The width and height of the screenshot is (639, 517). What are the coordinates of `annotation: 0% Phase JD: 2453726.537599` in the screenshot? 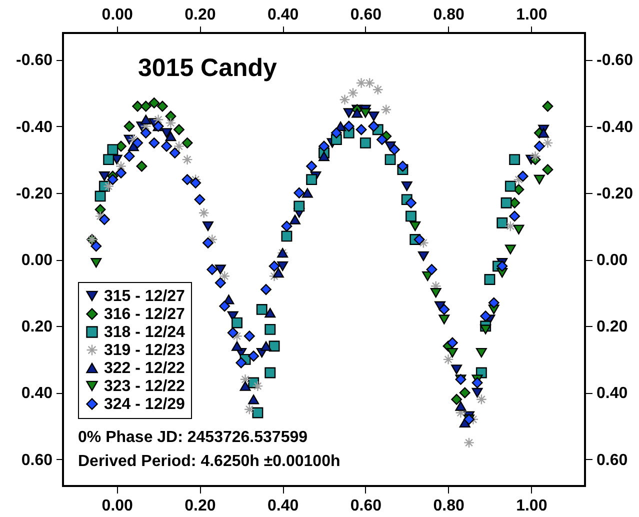 It's located at (193, 437).